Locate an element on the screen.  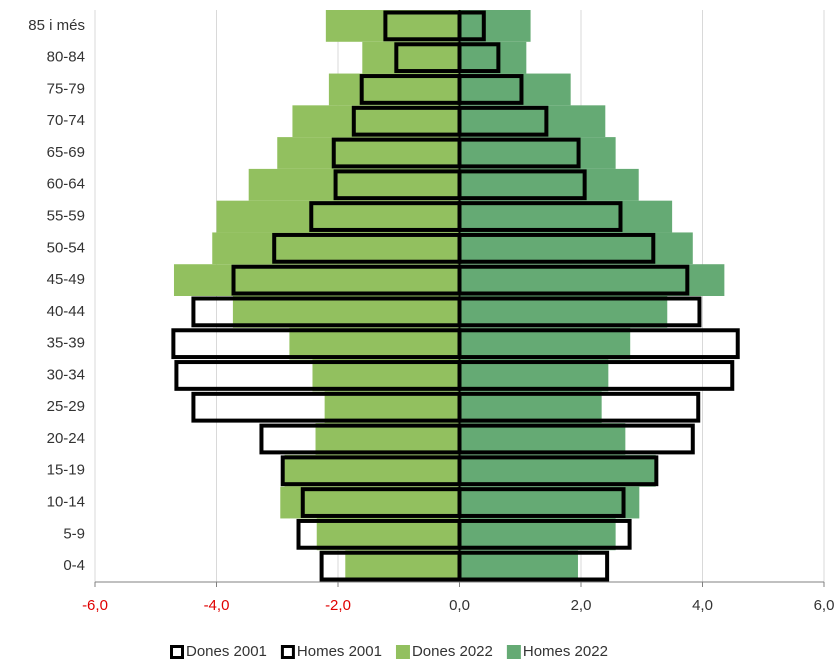
x-tick-label: 0,0 is located at coordinates (459, 605).